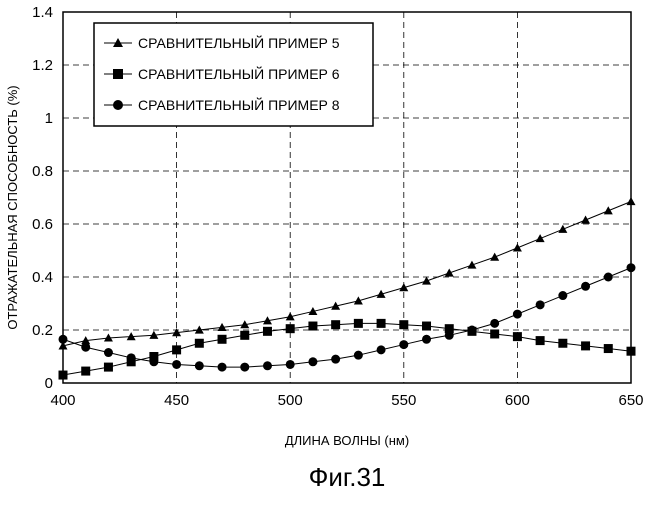  Describe the element at coordinates (42, 277) in the screenshot. I see `y-tick-label: 0.4` at that location.